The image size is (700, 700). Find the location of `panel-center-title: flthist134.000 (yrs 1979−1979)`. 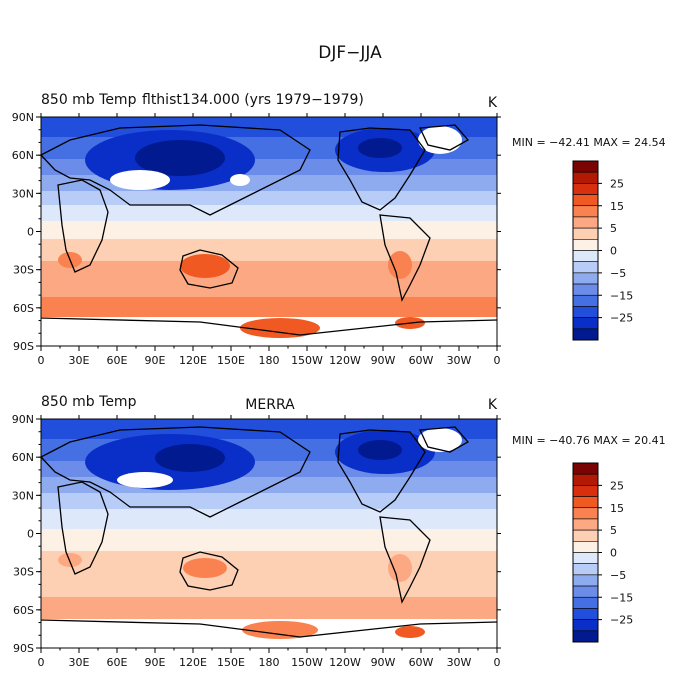

panel-center-title: flthist134.000 (yrs 1979−1979) is located at coordinates (253, 100).